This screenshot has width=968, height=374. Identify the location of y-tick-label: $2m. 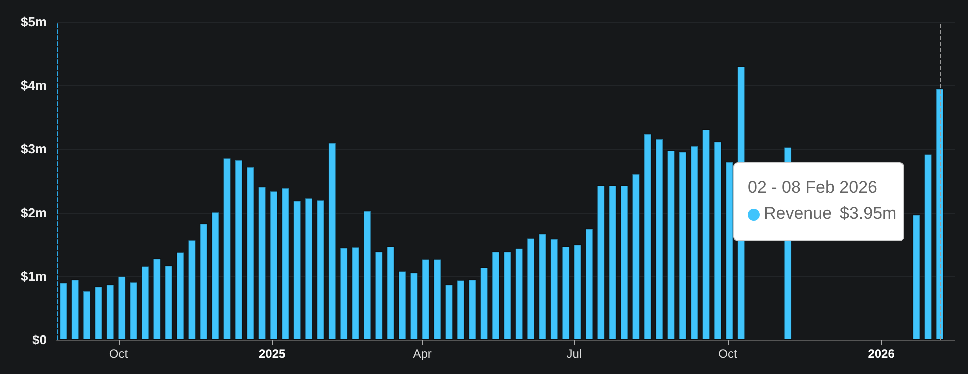
(33, 212).